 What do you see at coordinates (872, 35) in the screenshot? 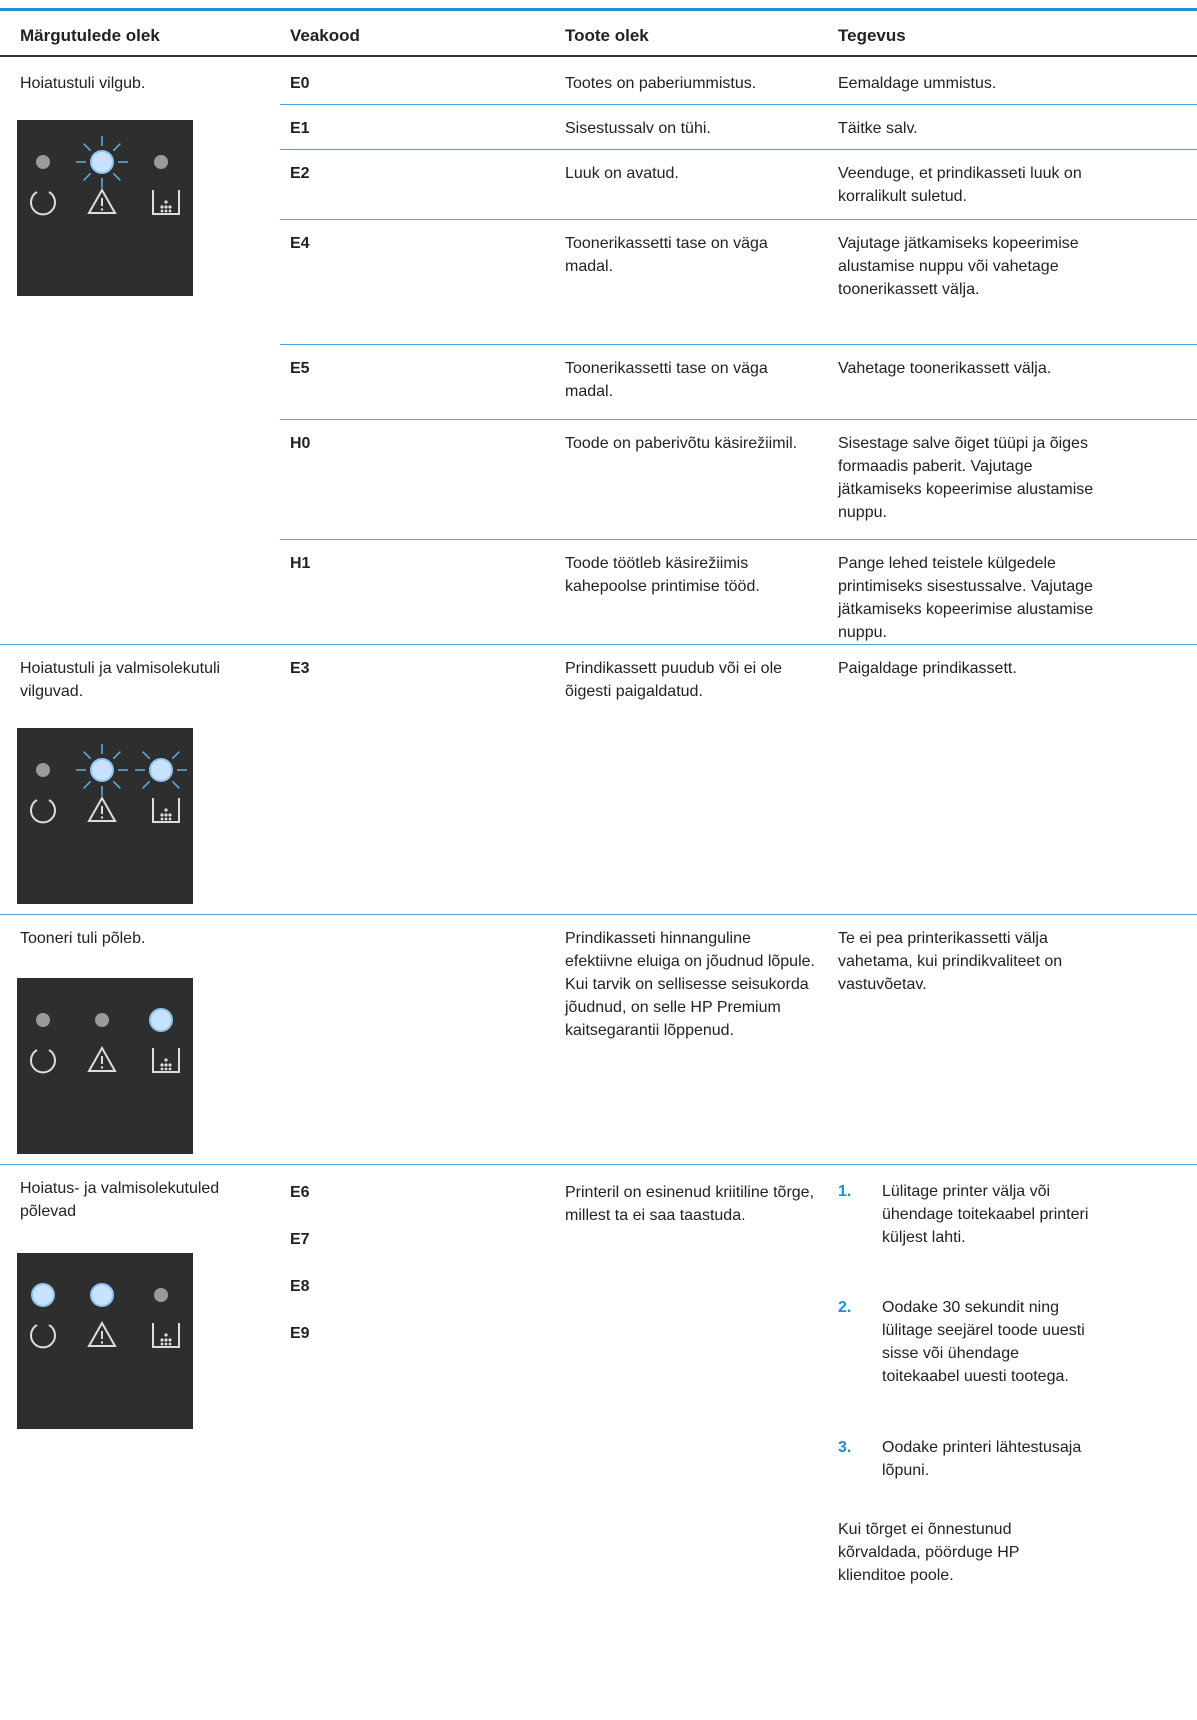
I see `column-header: Tegevus` at bounding box center [872, 35].